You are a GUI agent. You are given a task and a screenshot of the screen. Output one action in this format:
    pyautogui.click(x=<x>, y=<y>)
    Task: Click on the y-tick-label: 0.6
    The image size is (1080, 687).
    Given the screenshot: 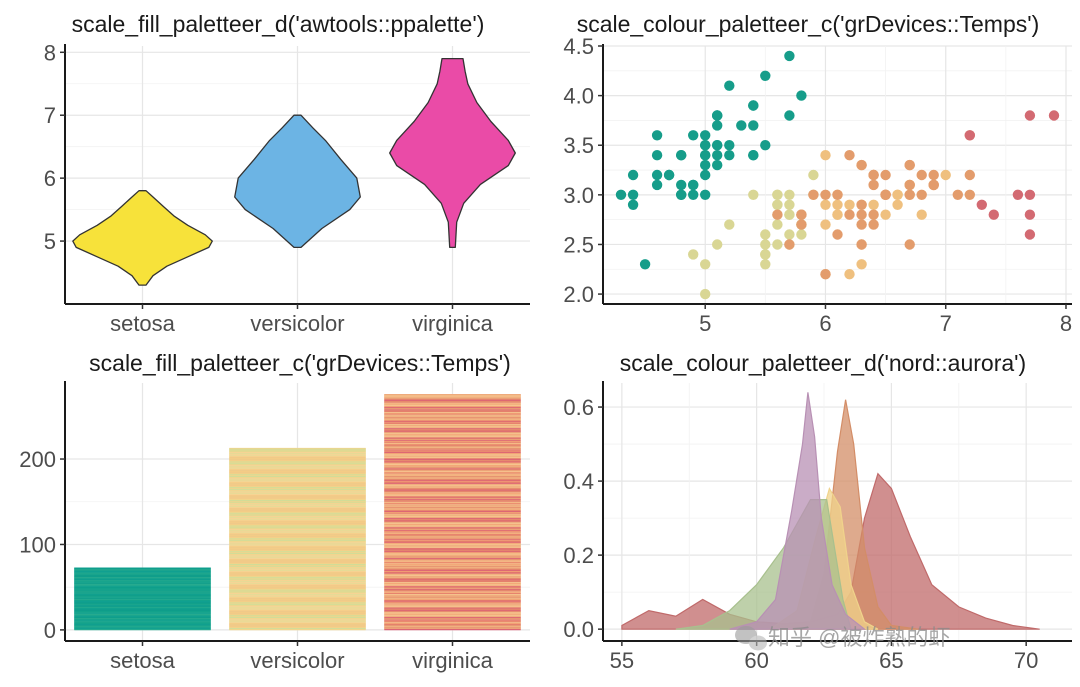 What is the action you would take?
    pyautogui.click(x=578, y=407)
    